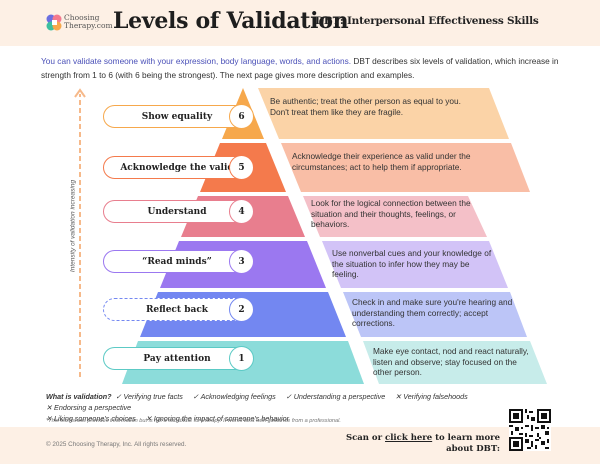 This screenshot has width=600, height=464. Describe the element at coordinates (427, 21) in the screenshot. I see `page-subtitle: DBT: Interpersonal Effectiveness Skills` at that location.